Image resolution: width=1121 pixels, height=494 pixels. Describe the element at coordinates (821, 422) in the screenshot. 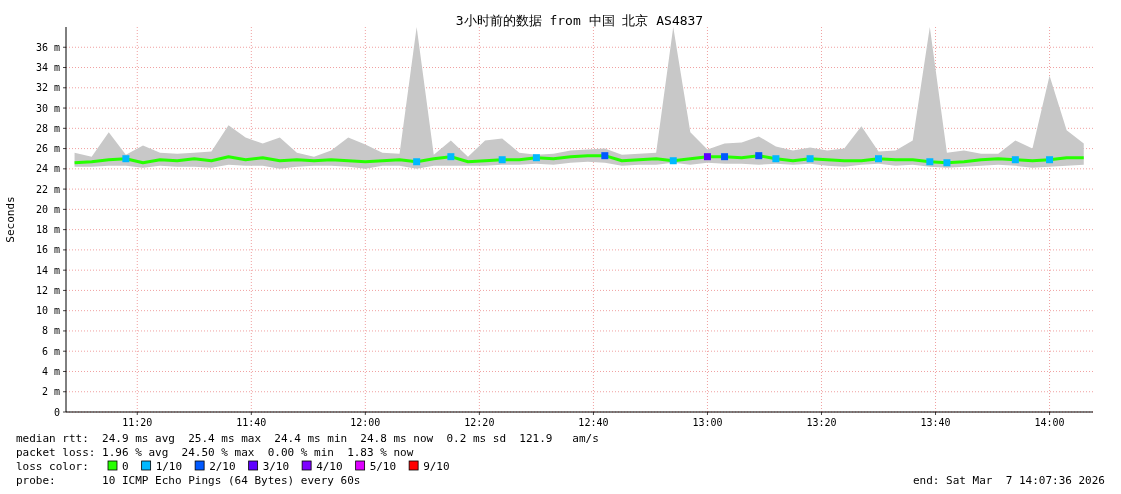

I see `x-tick-label: 13:20` at that location.